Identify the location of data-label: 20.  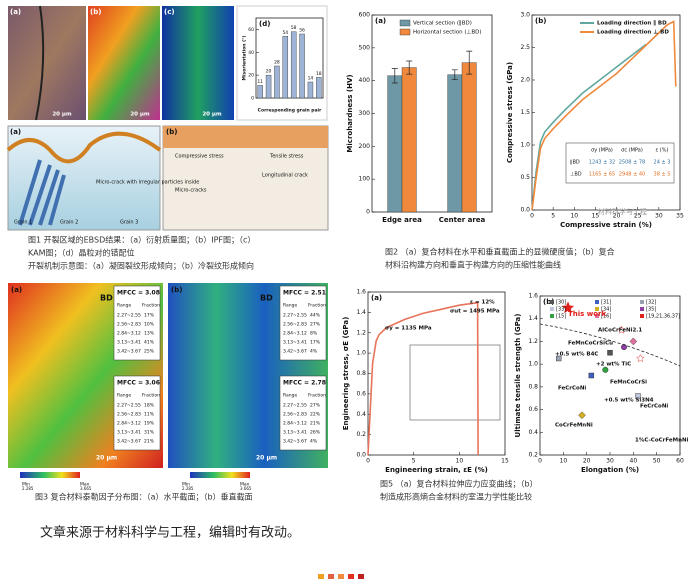
(269, 72).